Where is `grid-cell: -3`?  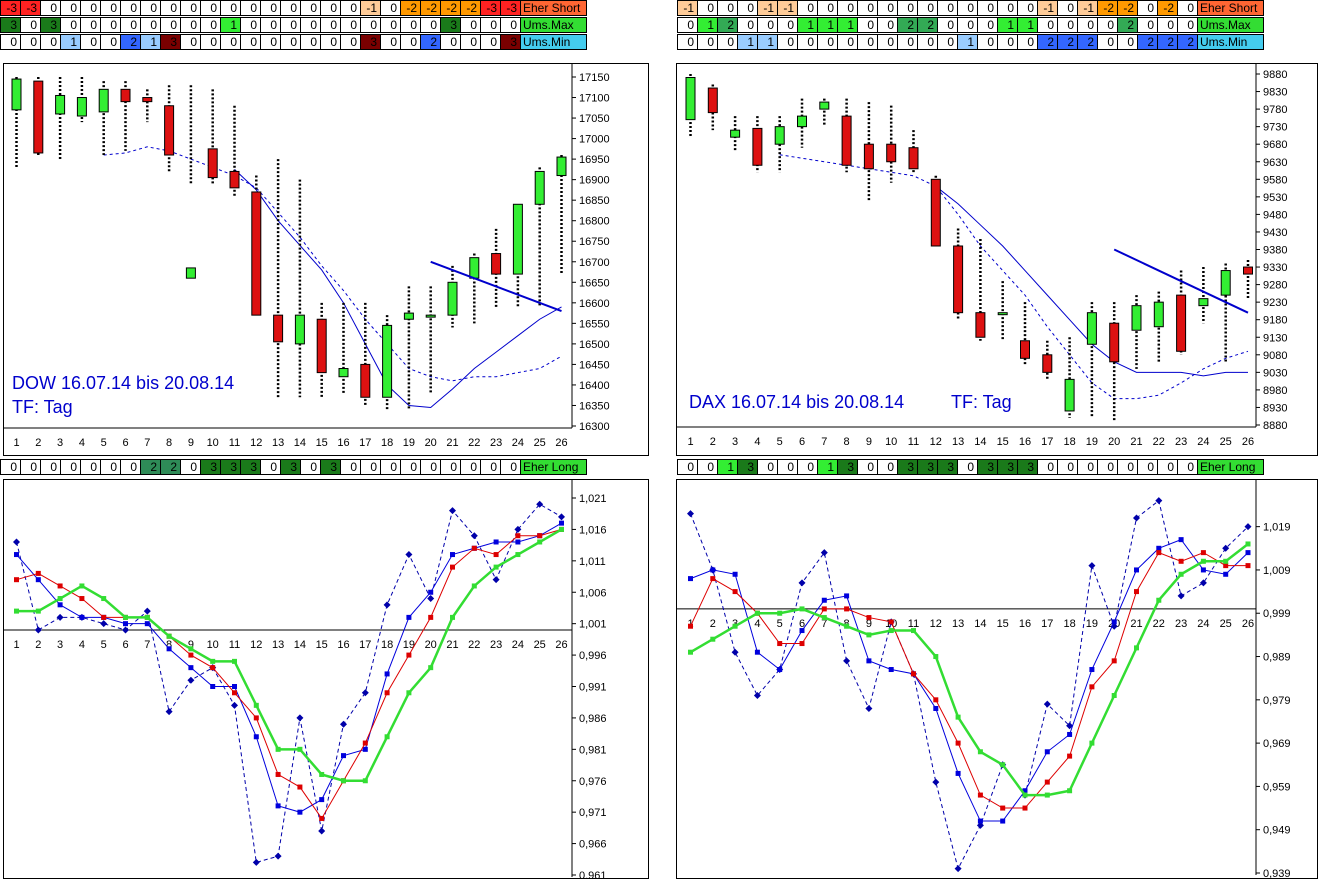 grid-cell: -3 is located at coordinates (10, 8).